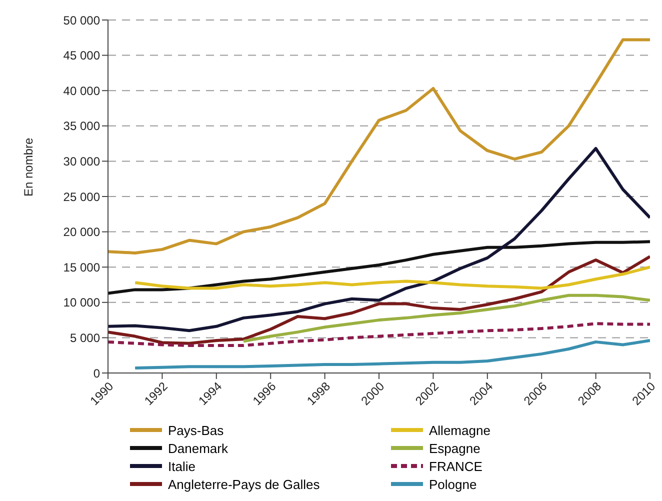 This screenshot has width=662, height=501. I want to click on y-tick-label: 50 000, so click(81, 20).